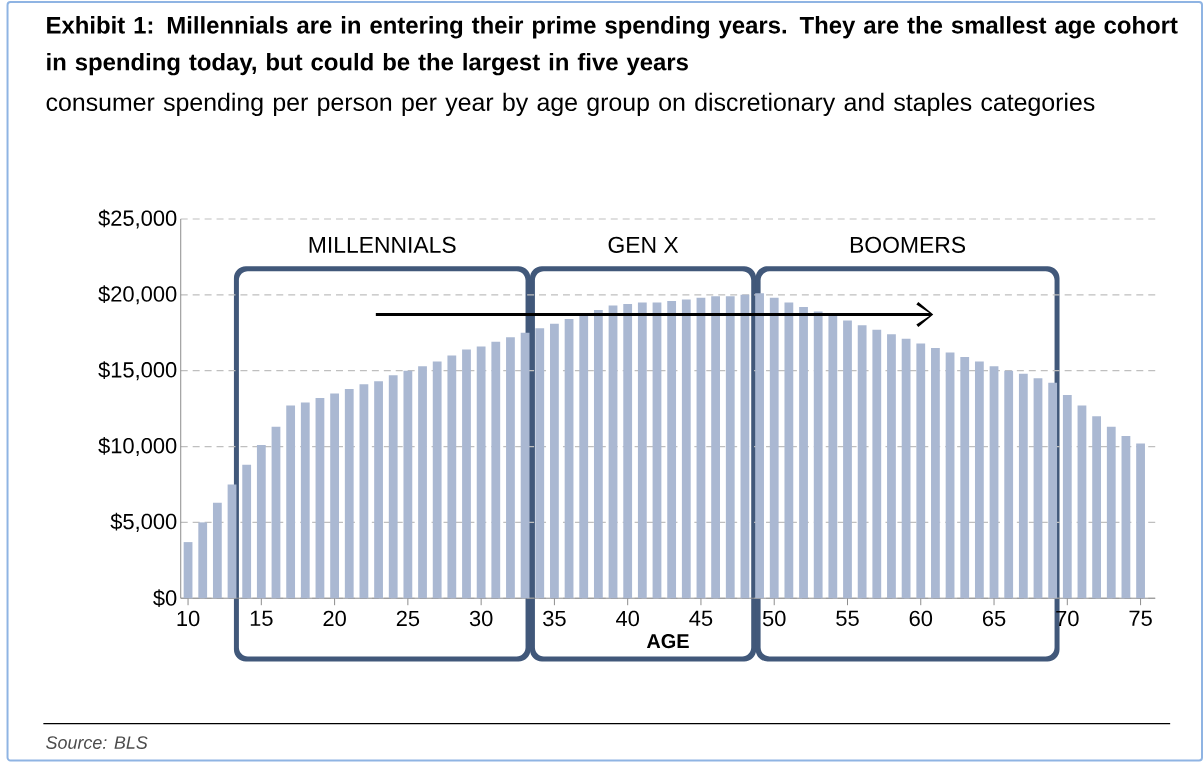 This screenshot has width=1204, height=762. What do you see at coordinates (143, 522) in the screenshot?
I see `y-tick-label: $5,000` at bounding box center [143, 522].